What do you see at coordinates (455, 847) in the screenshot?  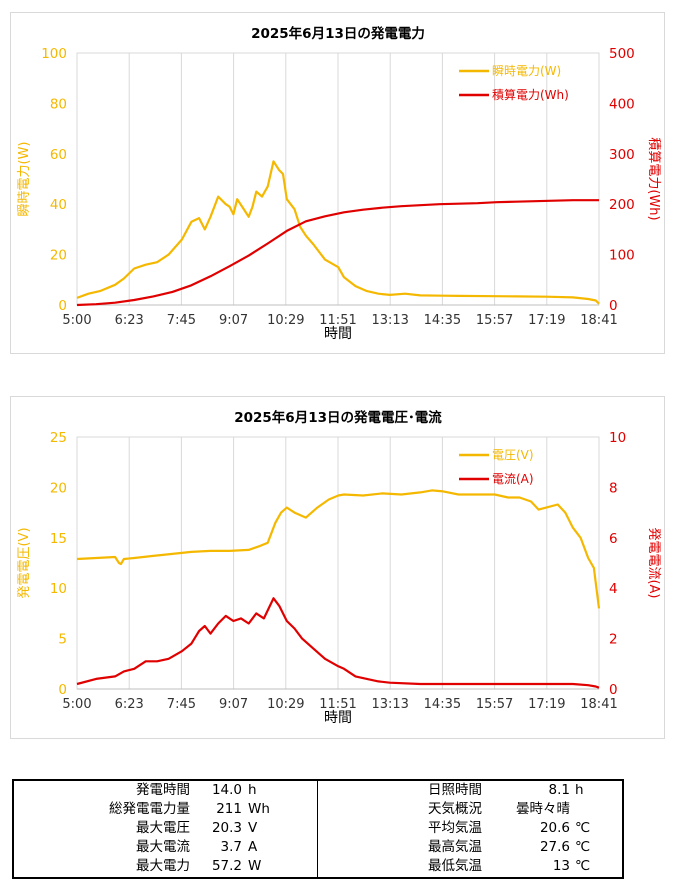 I see `summary-label: 最高気温` at bounding box center [455, 847].